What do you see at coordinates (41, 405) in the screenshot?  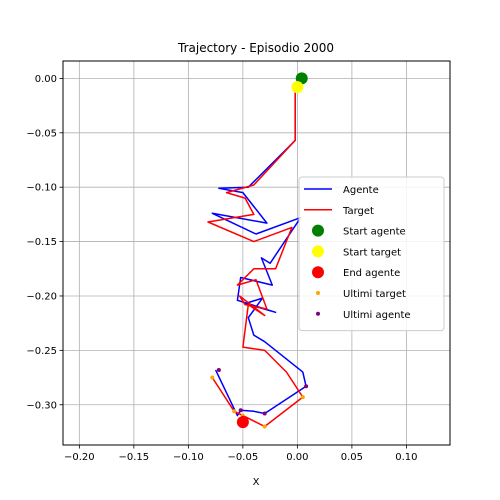 I see `y-tick-label: −0.30` at bounding box center [41, 405].